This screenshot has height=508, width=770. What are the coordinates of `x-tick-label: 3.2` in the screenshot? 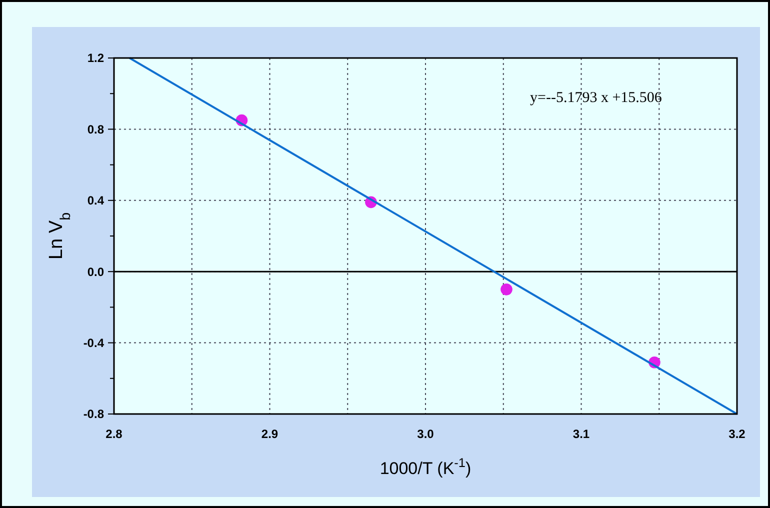 It's located at (737, 434).